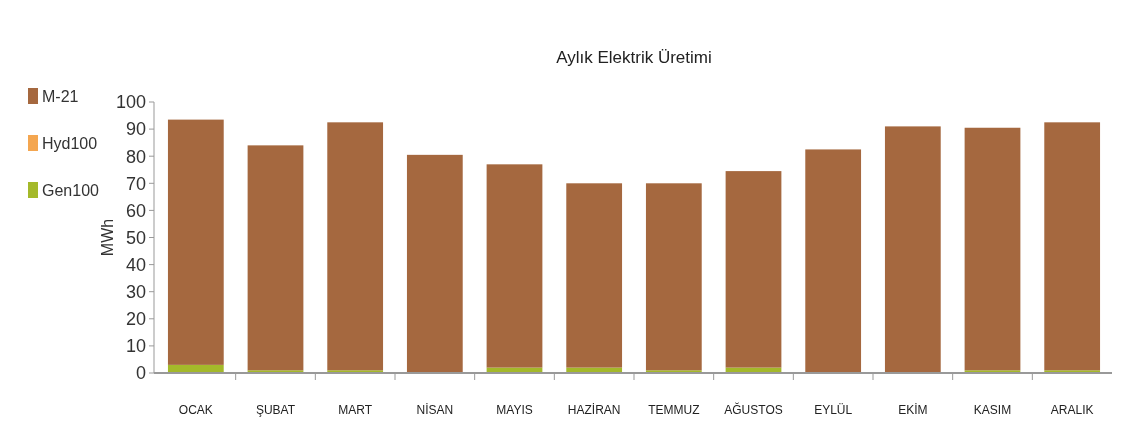 The image size is (1130, 428). I want to click on y-tick-label: 30, so click(135, 292).